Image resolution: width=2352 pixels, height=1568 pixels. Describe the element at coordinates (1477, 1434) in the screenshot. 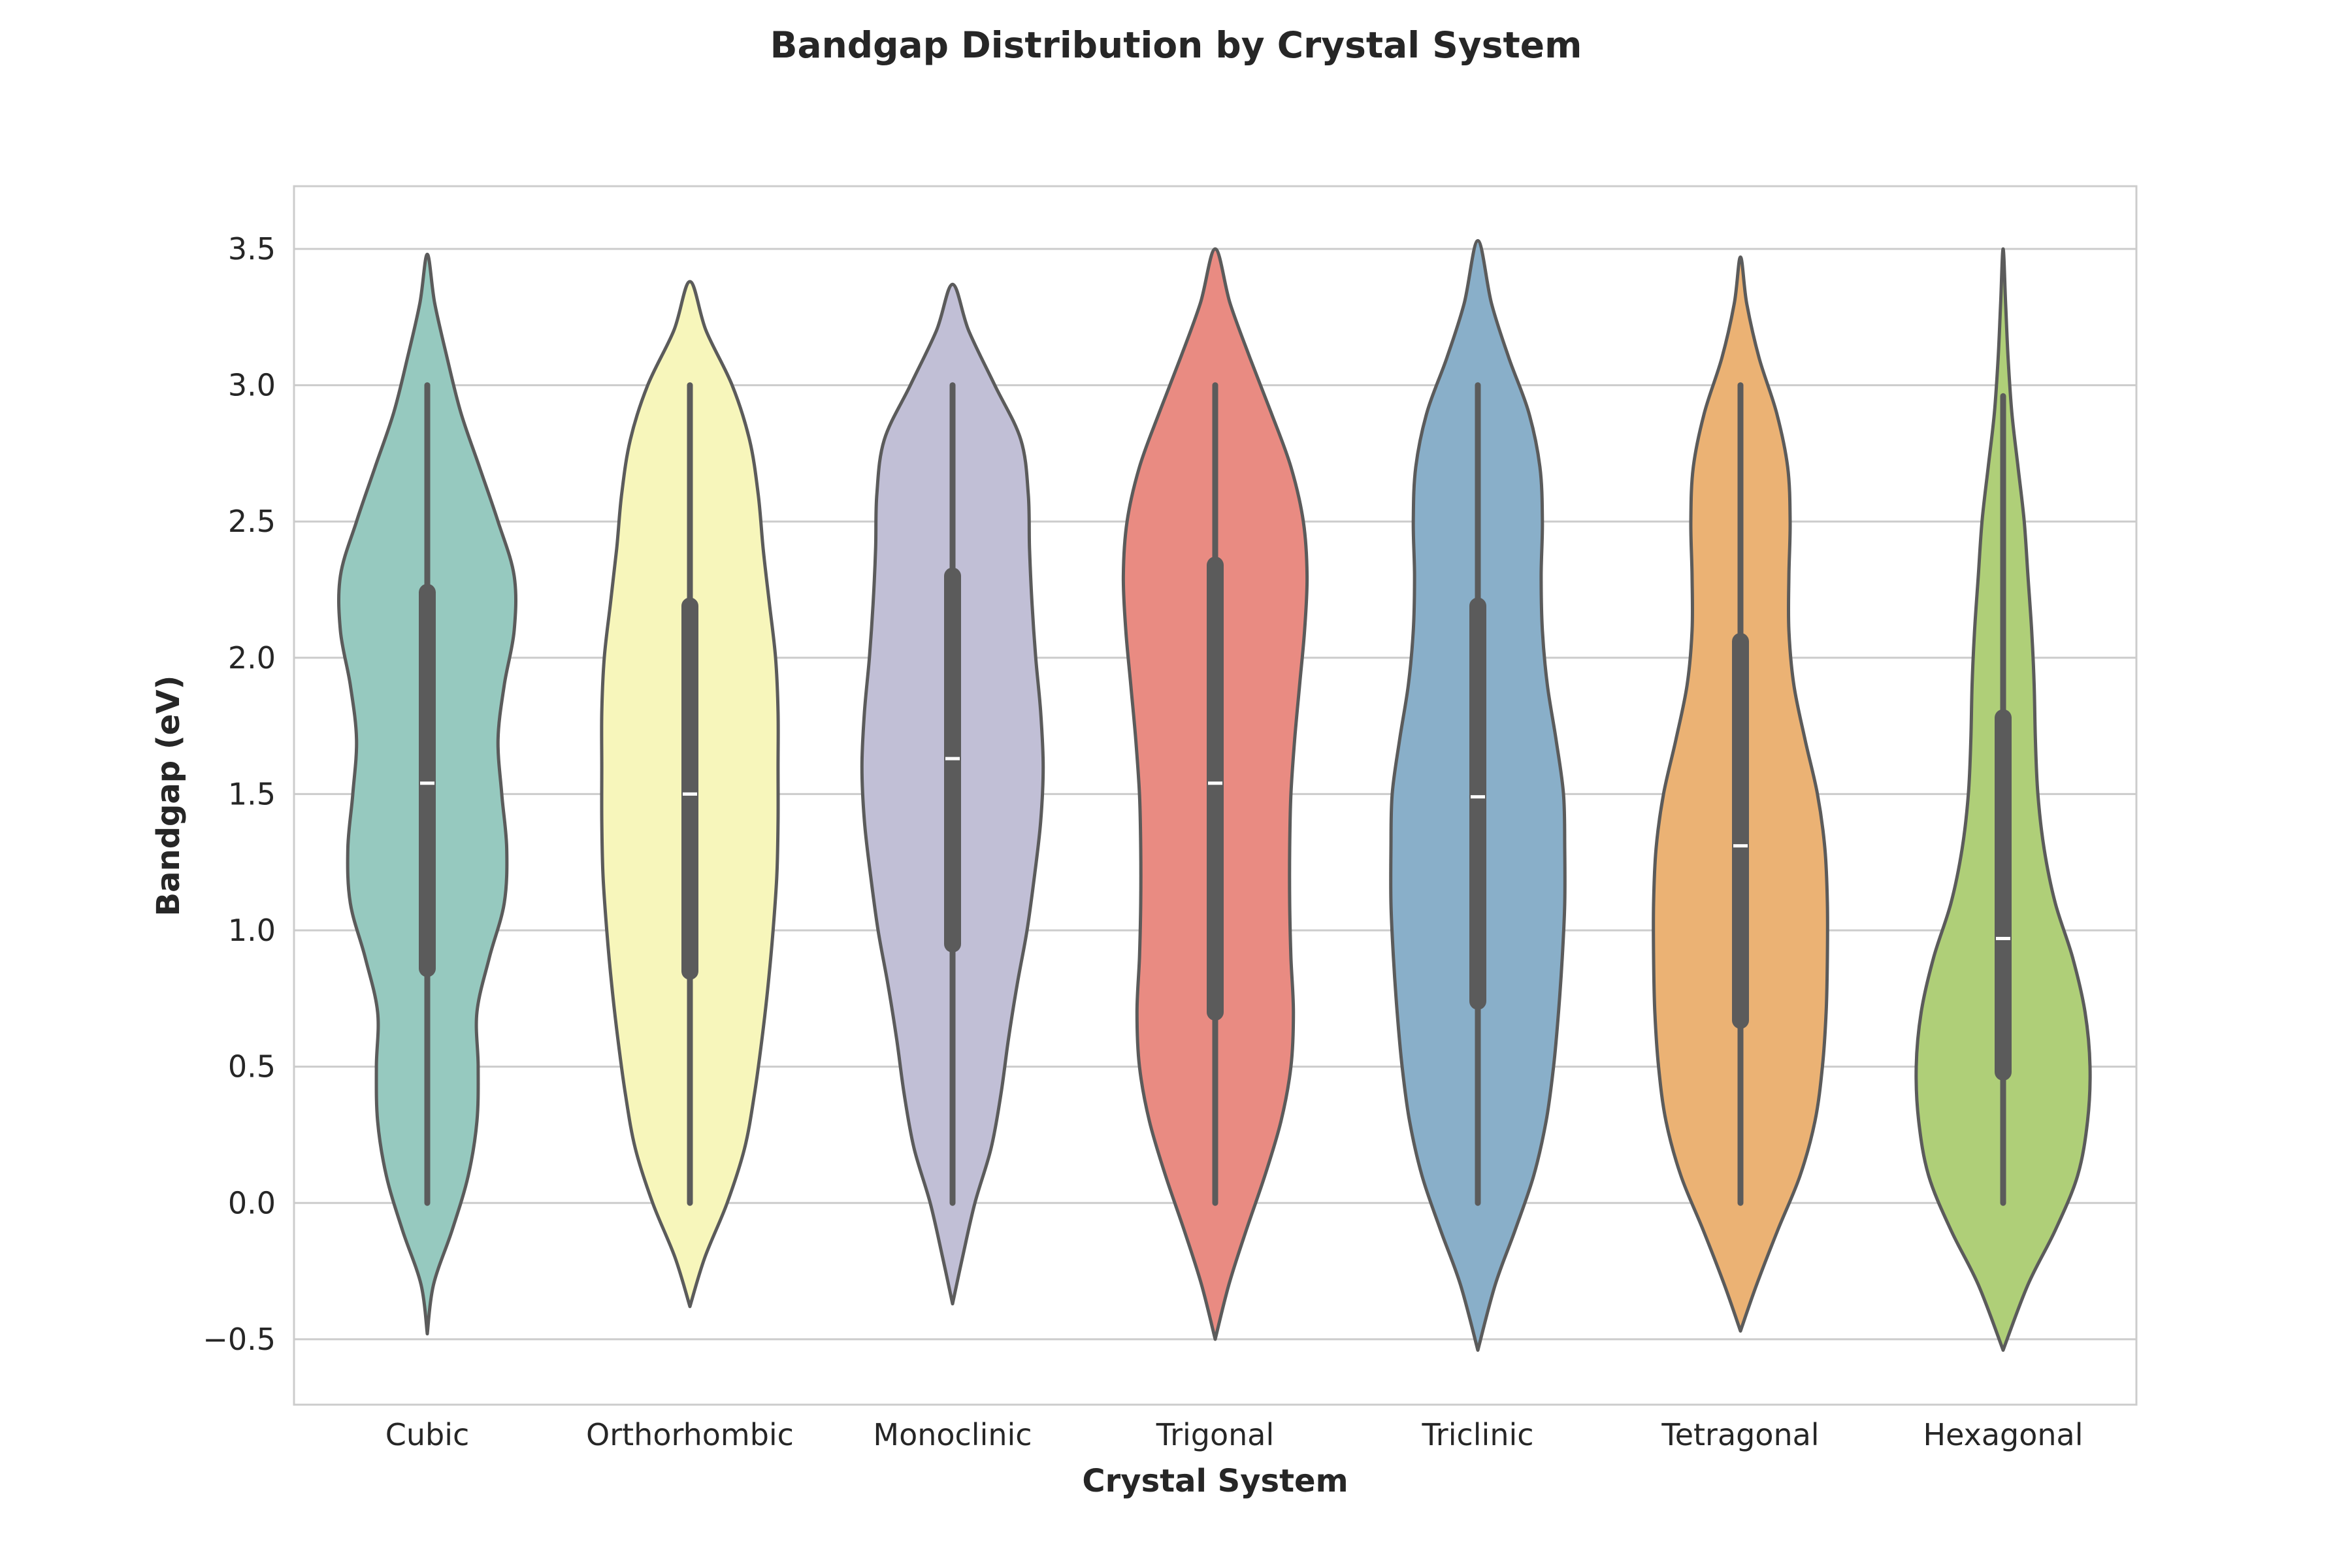

I see `x-tick-label: Triclinic` at that location.